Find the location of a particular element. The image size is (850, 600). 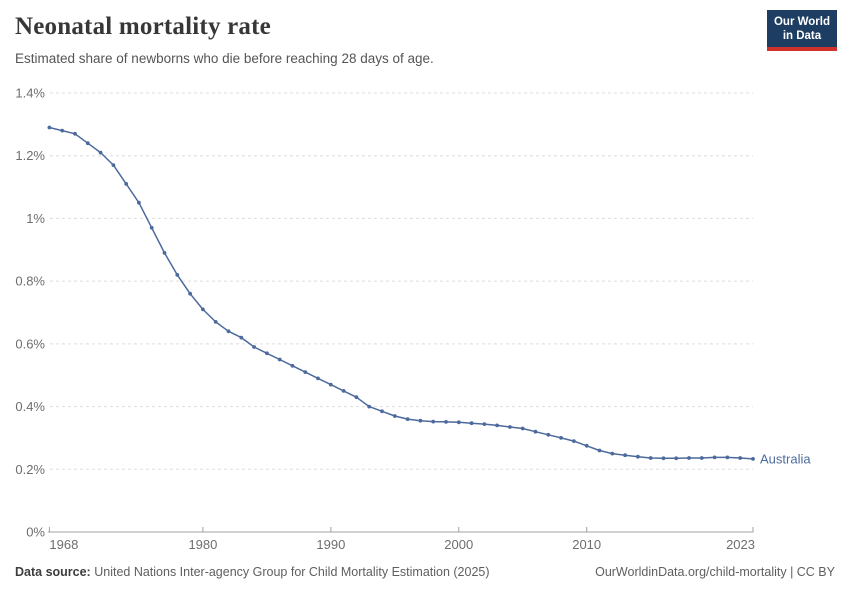

data-point-2022 is located at coordinates (740, 458).